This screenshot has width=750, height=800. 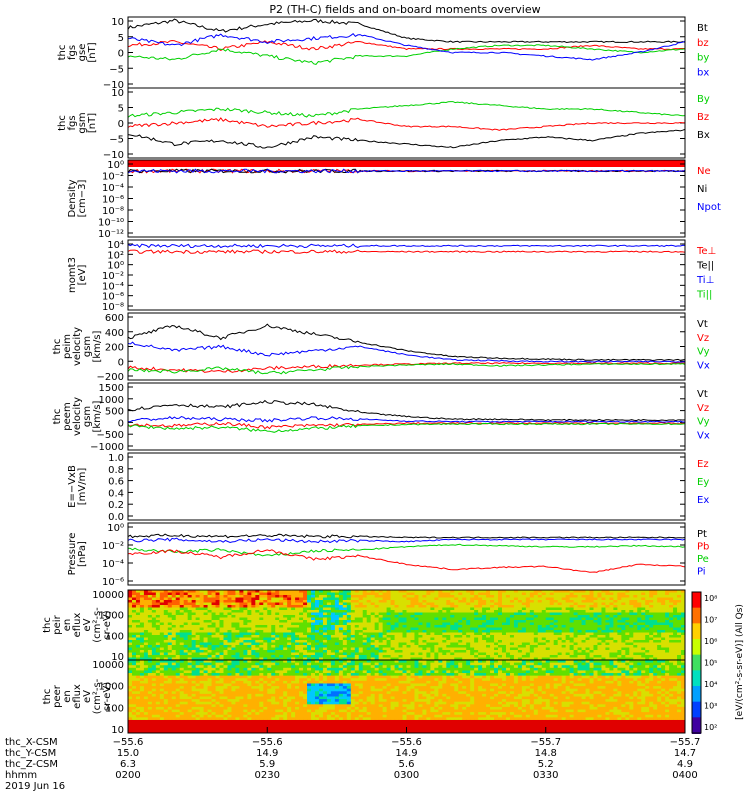 I want to click on legend-entry: Bx, so click(x=703, y=135).